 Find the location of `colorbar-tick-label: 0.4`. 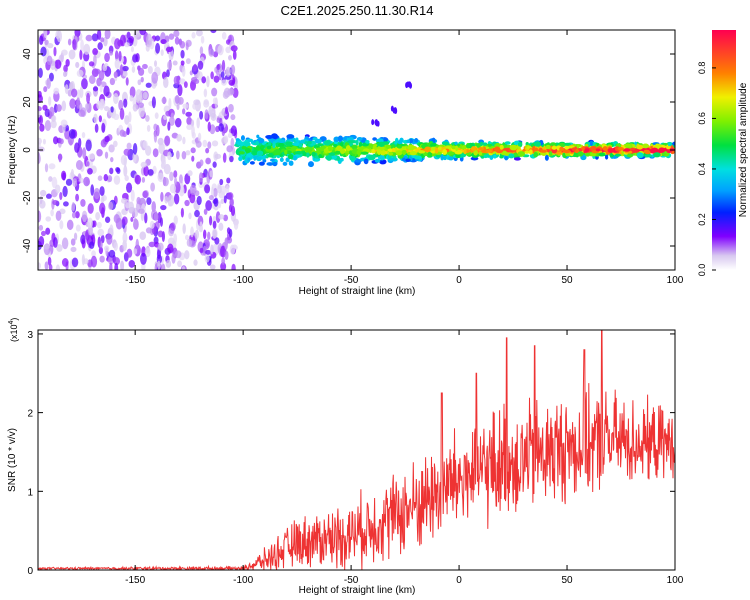

colorbar-tick-label: 0.4 is located at coordinates (702, 169).